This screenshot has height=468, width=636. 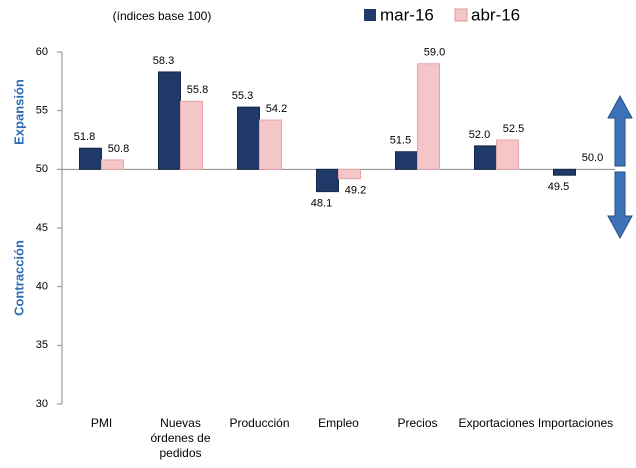 What do you see at coordinates (434, 53) in the screenshot?
I see `data-label: 59.0` at bounding box center [434, 53].